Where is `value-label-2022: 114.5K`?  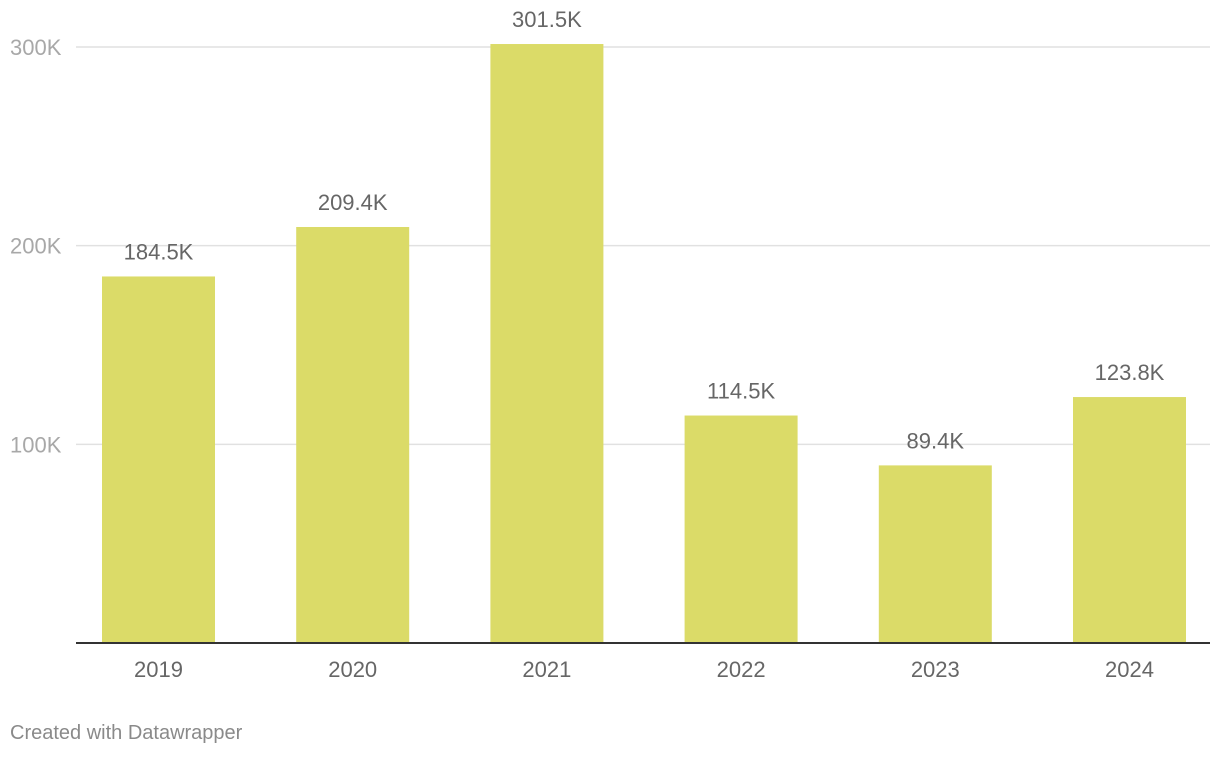
value-label-2022: 114.5K is located at coordinates (741, 391).